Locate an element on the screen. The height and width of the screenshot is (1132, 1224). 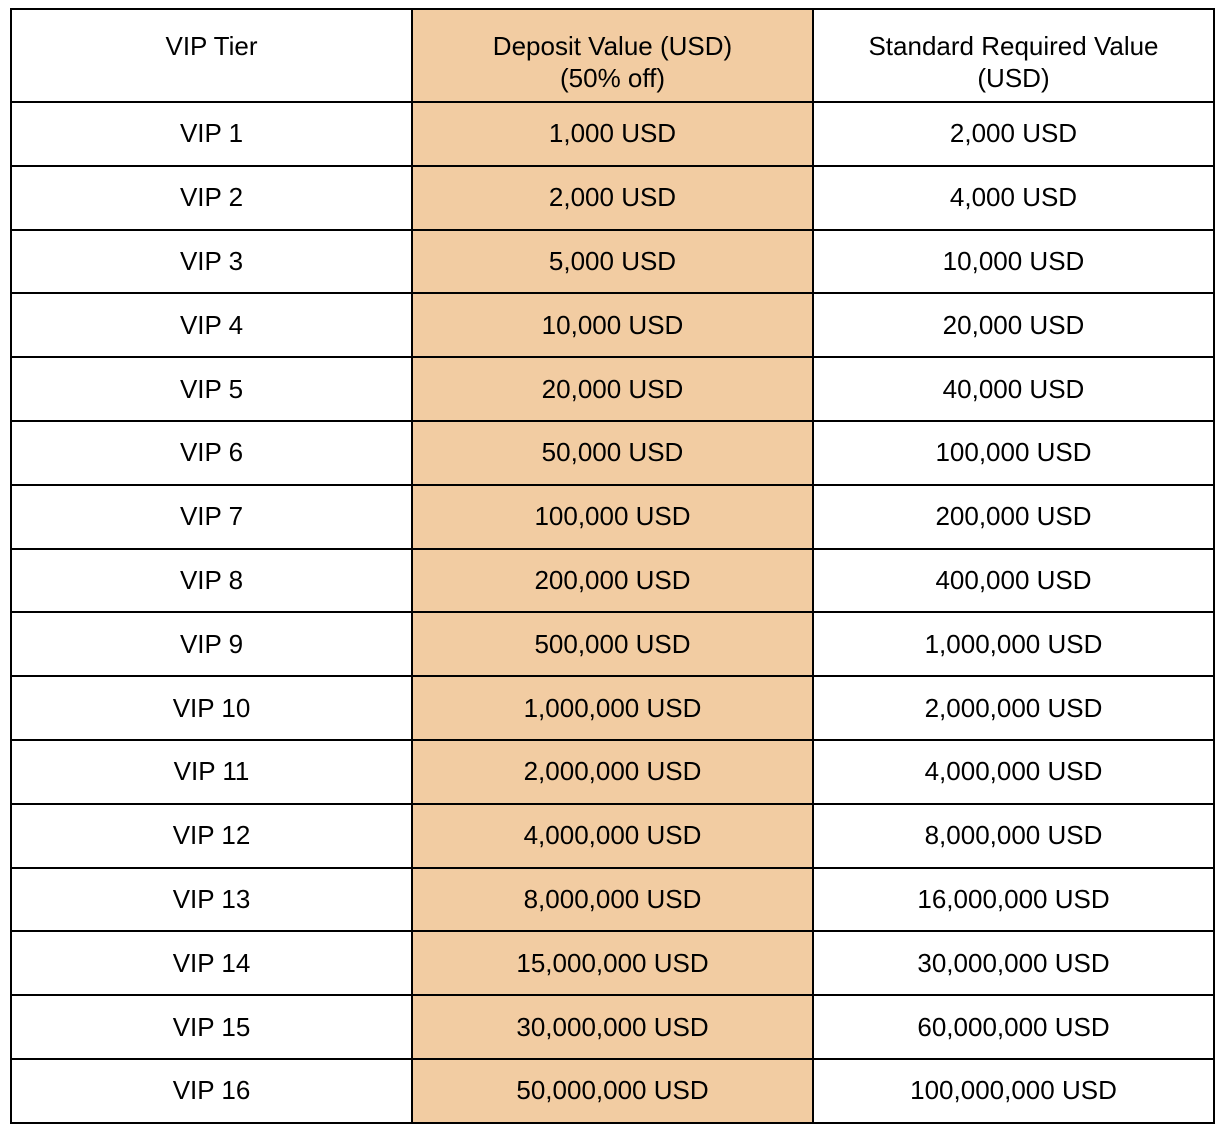
vip-tier-cell: VIP 16 is located at coordinates (211, 1090).